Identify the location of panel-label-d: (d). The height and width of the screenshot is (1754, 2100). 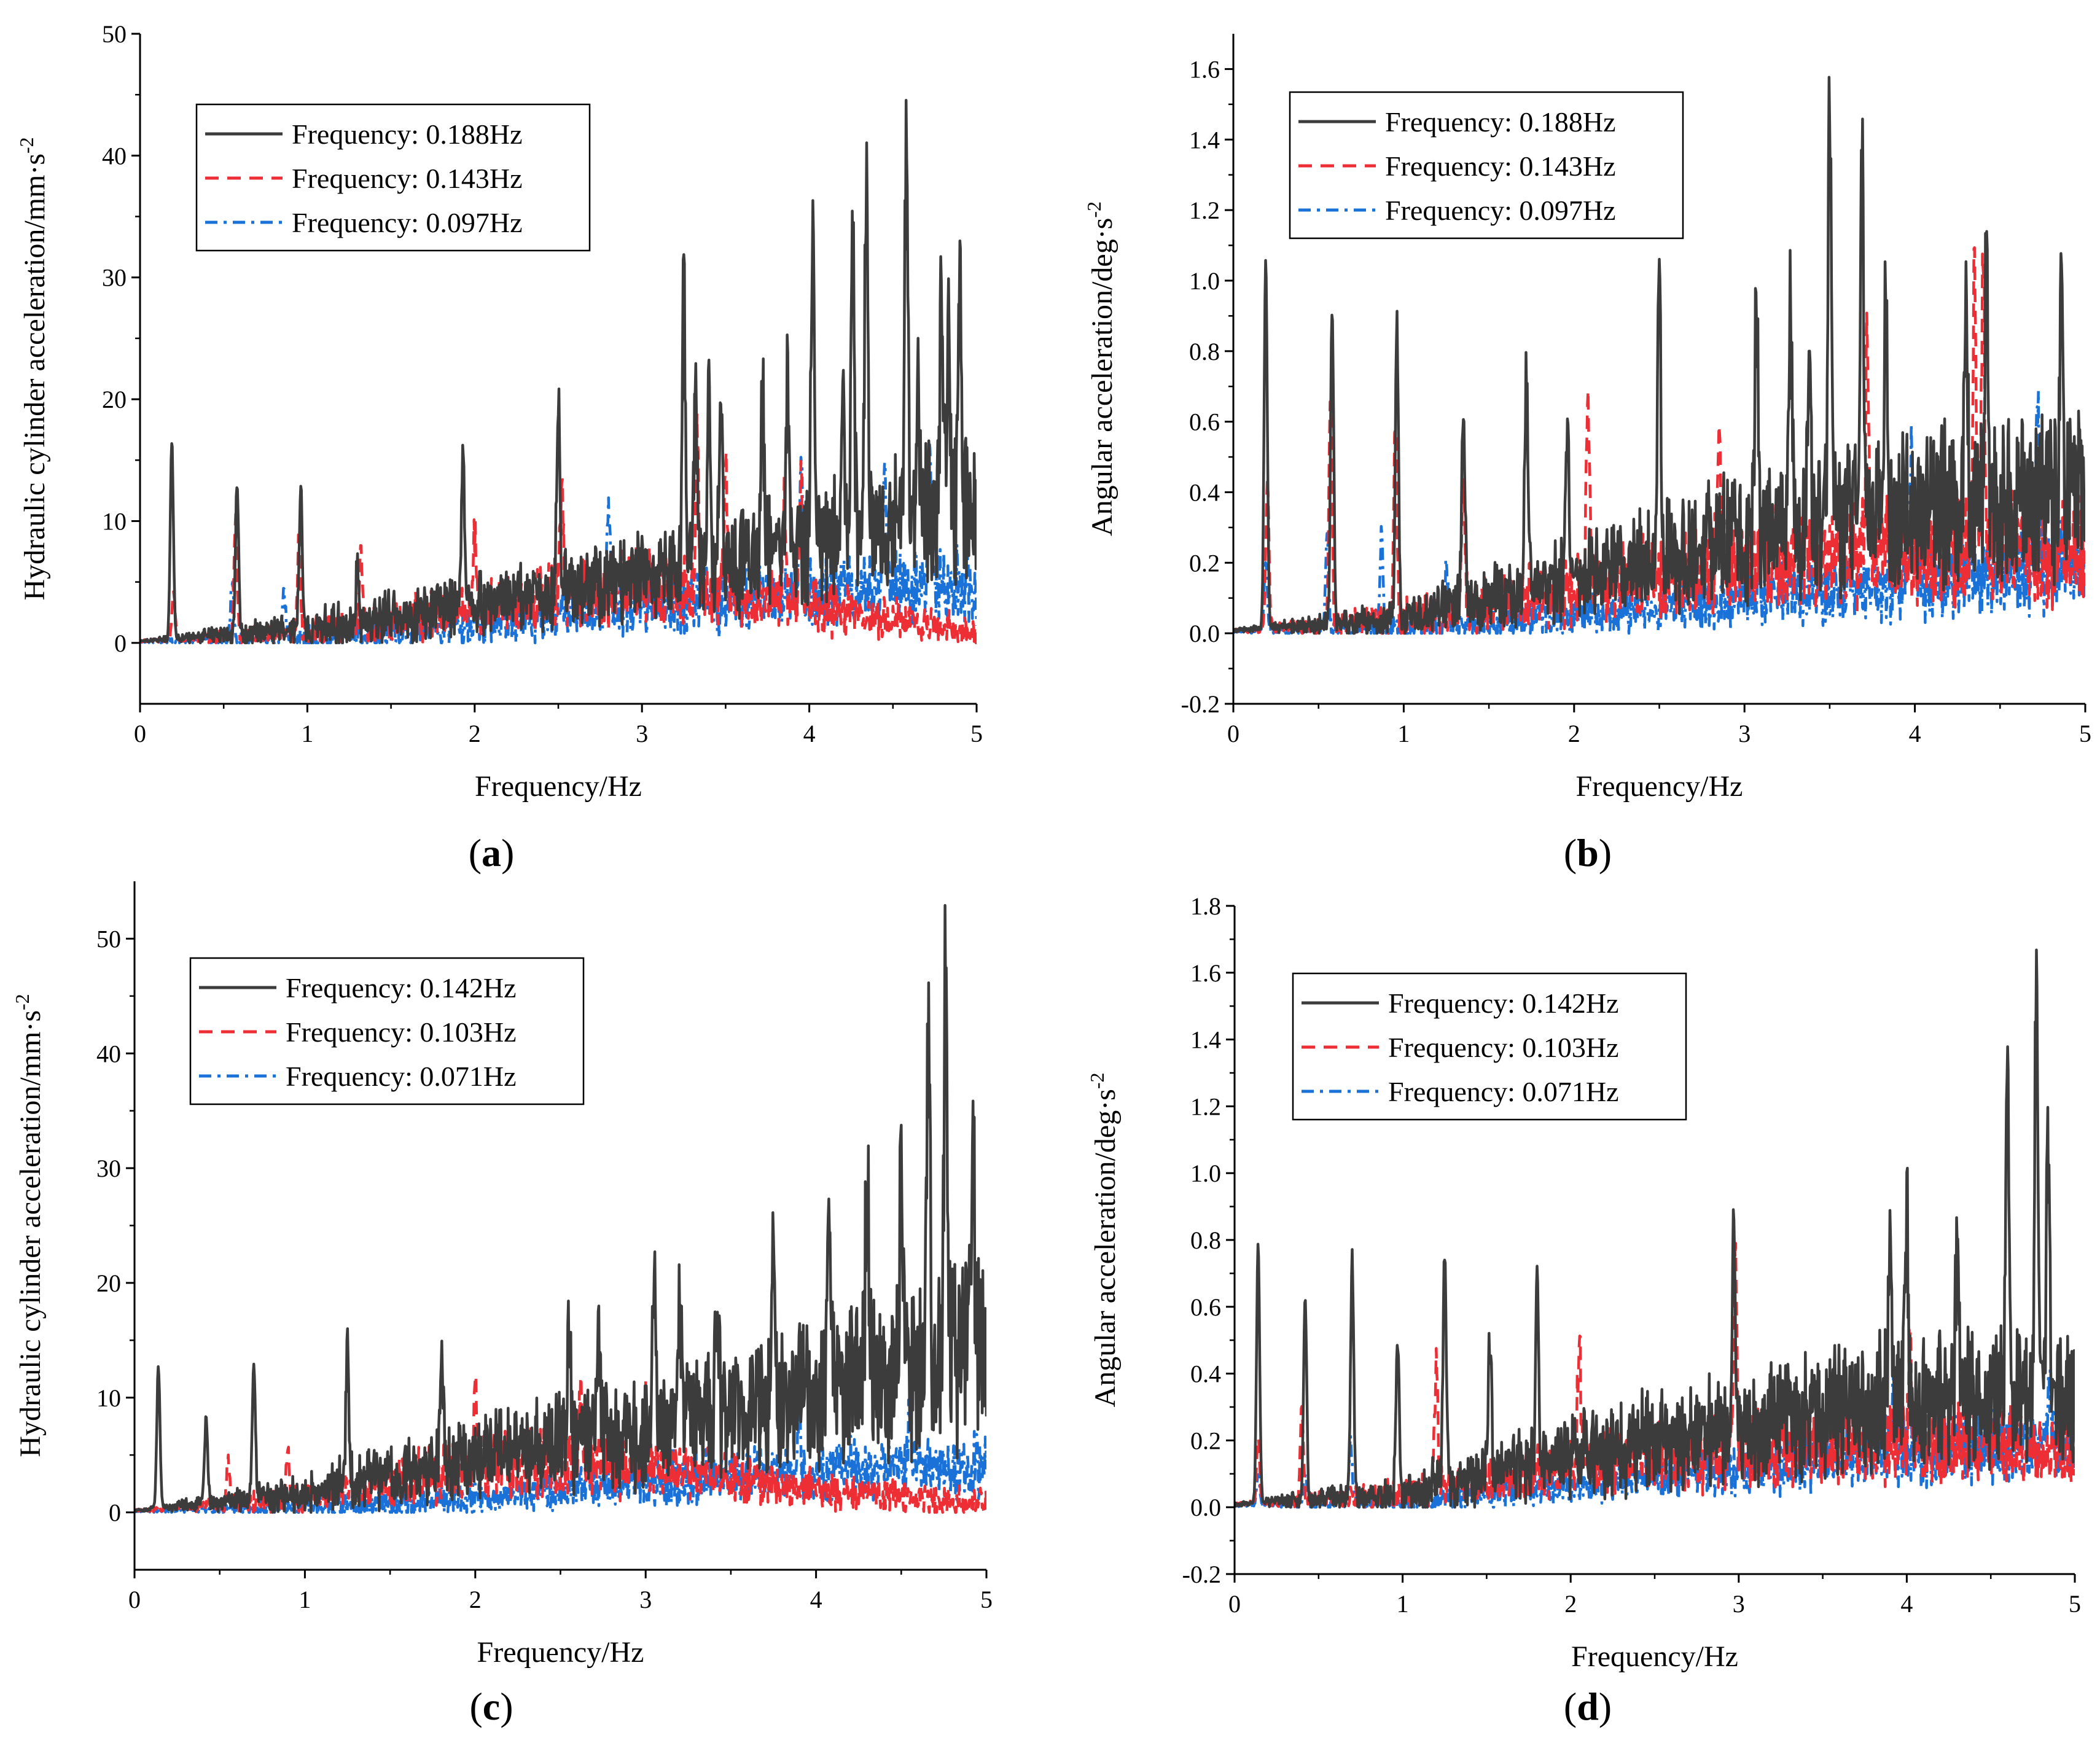
(1588, 1707).